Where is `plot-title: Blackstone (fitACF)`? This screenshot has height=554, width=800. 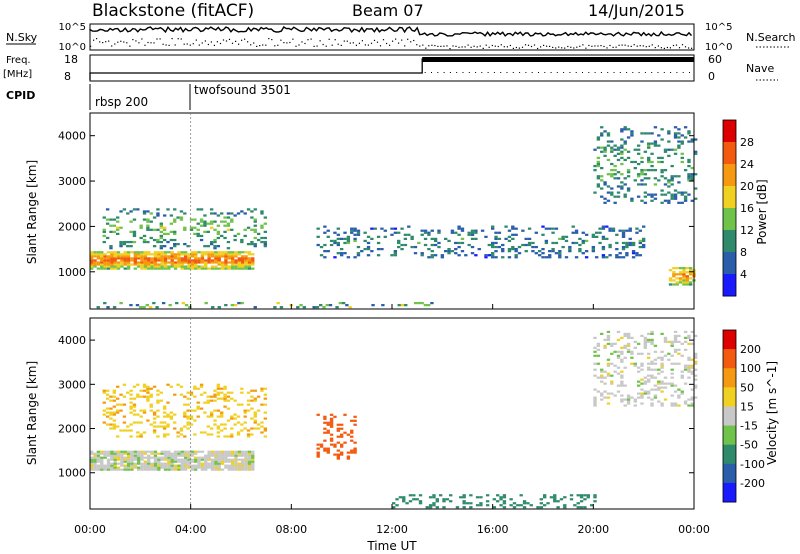
plot-title: Blackstone (fitACF) is located at coordinates (173, 11).